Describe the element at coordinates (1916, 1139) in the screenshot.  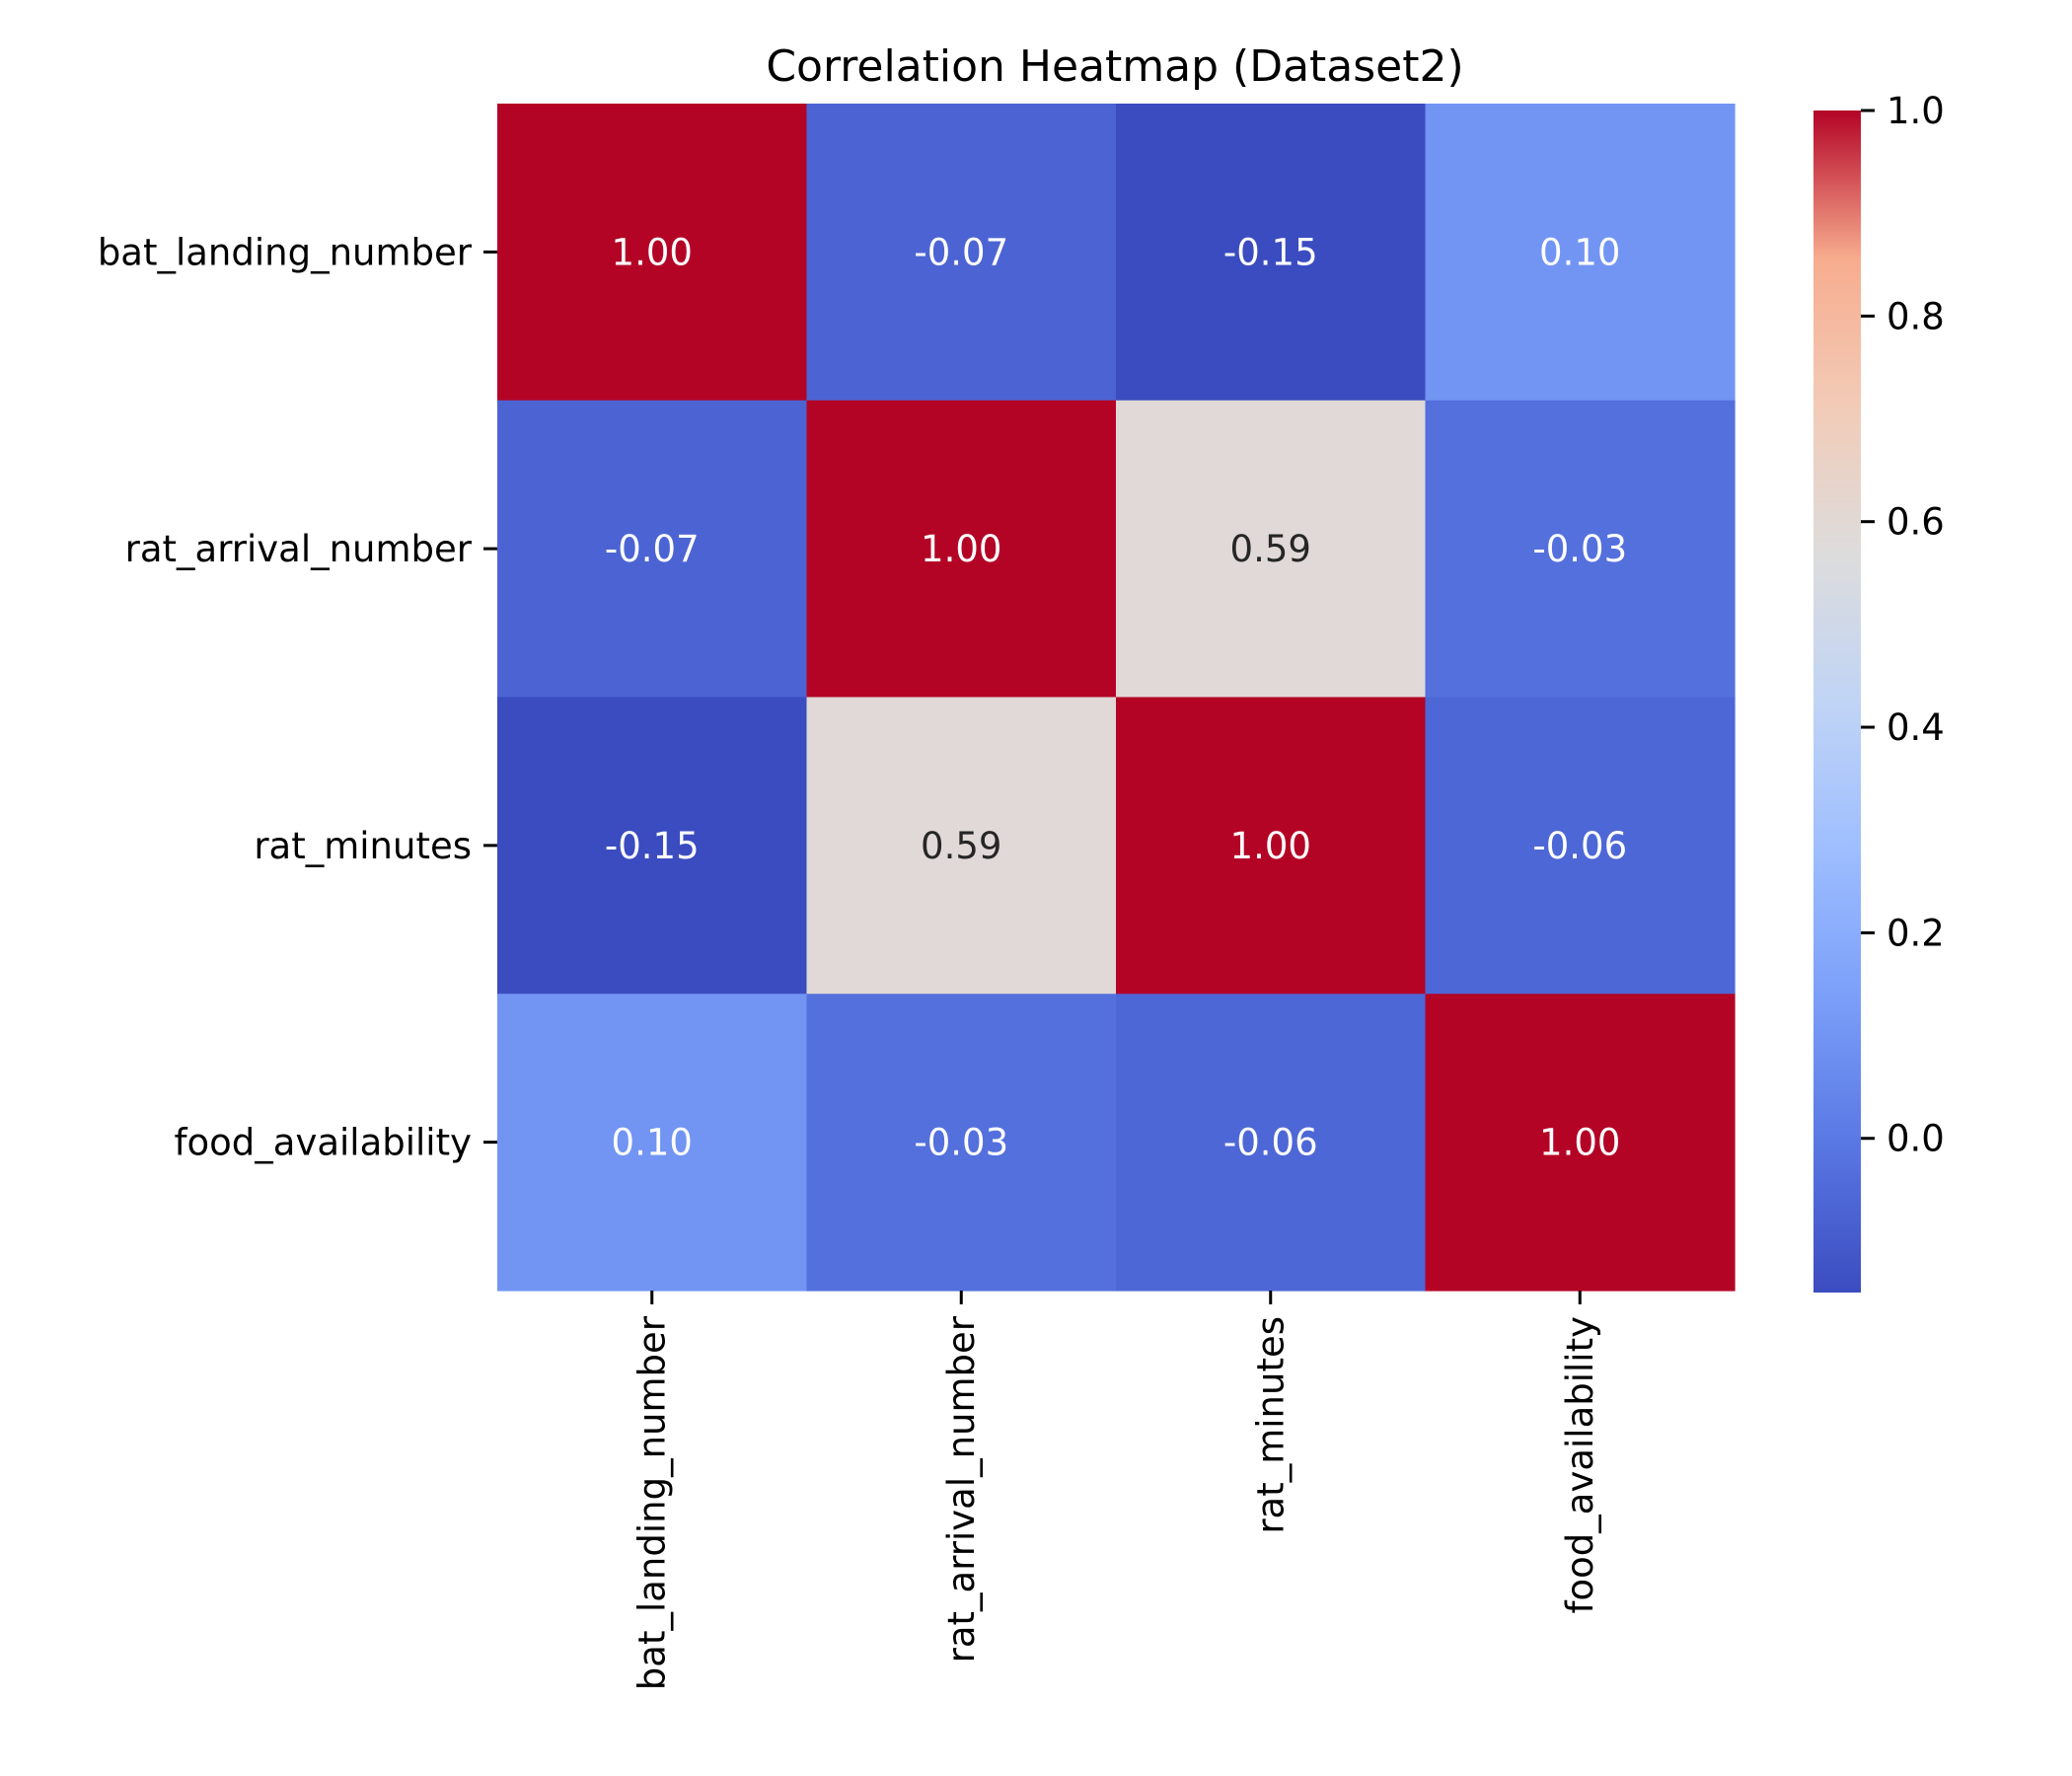
I see `colorbar-tick-label: 0.0` at that location.